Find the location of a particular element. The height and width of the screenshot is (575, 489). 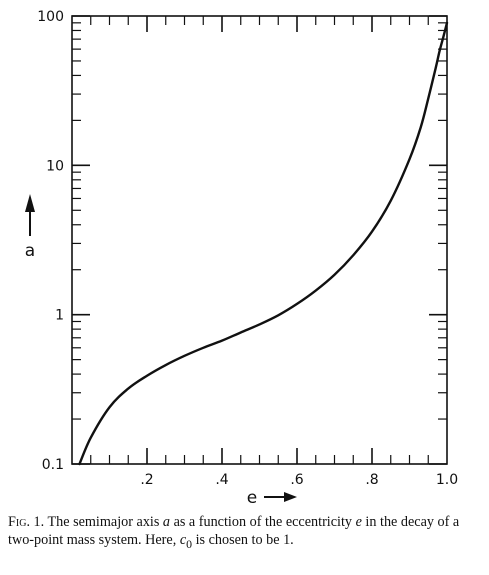

caption-var-c0: c is located at coordinates (183, 539).